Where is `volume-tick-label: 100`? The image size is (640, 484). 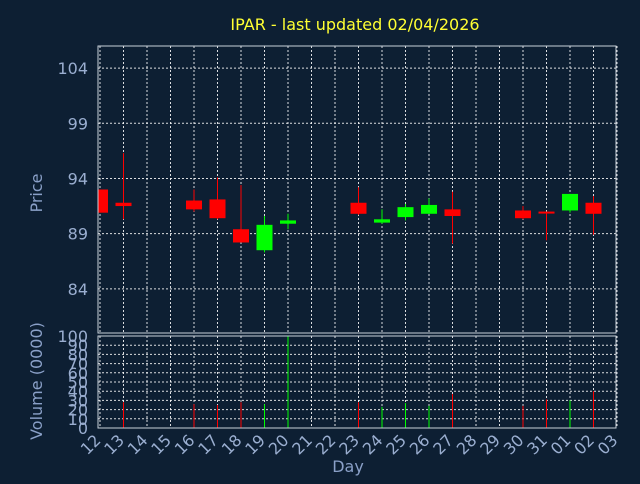 volume-tick-label: 100 is located at coordinates (72, 336).